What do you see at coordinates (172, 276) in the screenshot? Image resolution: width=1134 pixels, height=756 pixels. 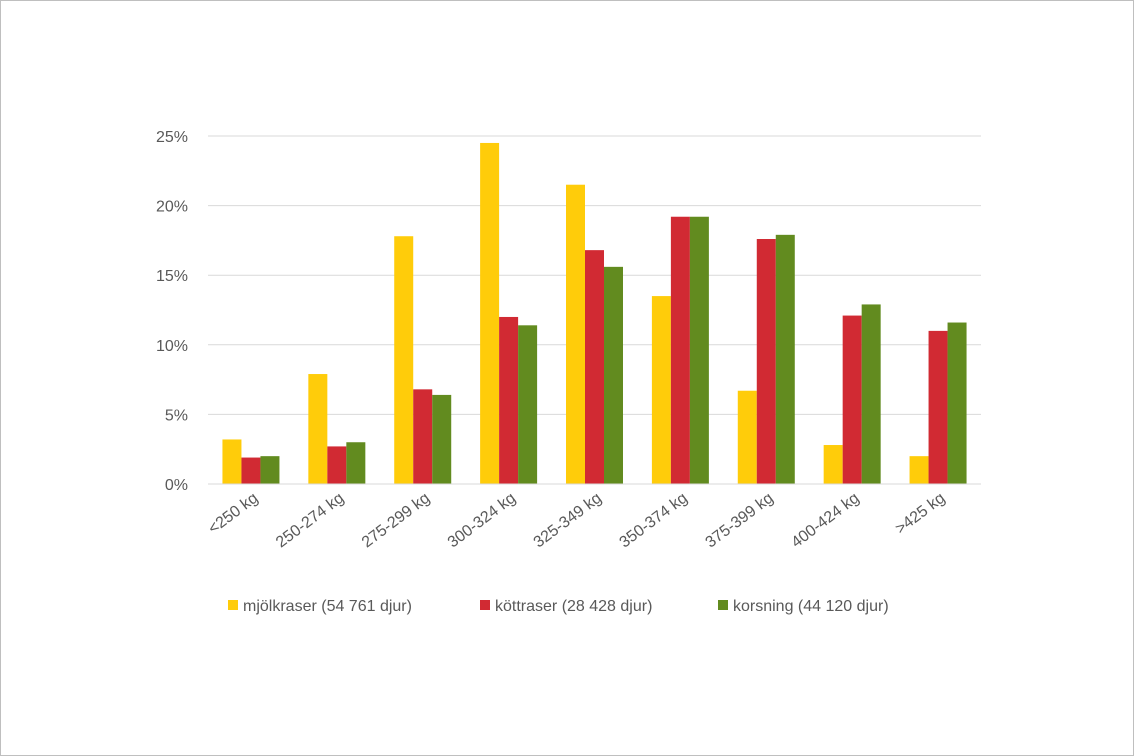 I see `y-tick-label: 15%` at bounding box center [172, 276].